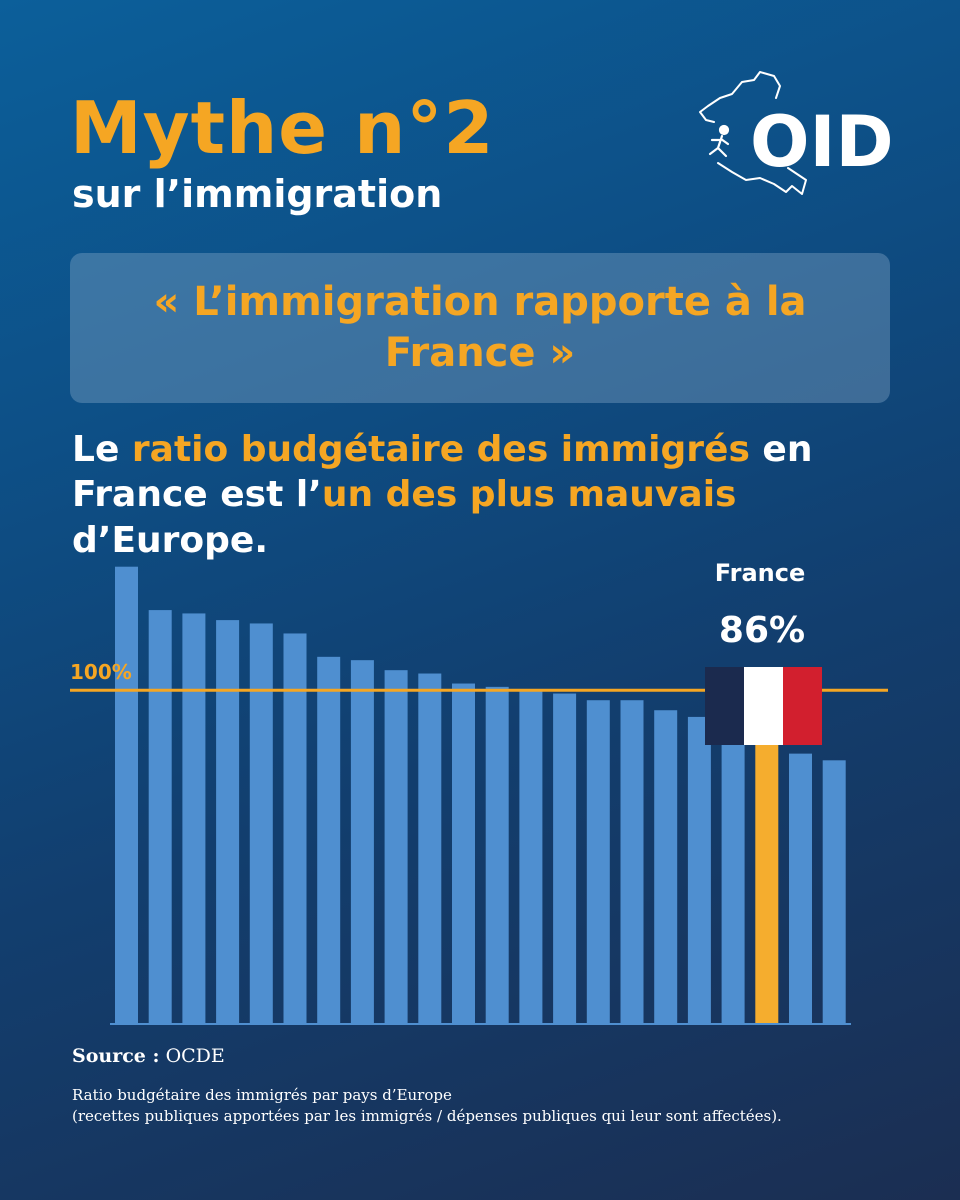 This screenshot has height=1200, width=960. Describe the element at coordinates (767, 880) in the screenshot. I see `bar-highlight` at that location.